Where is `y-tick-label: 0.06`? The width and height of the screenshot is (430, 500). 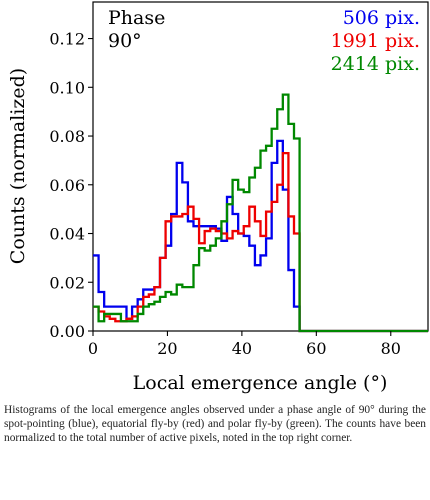 y-tick-label: 0.06 is located at coordinates (67, 185).